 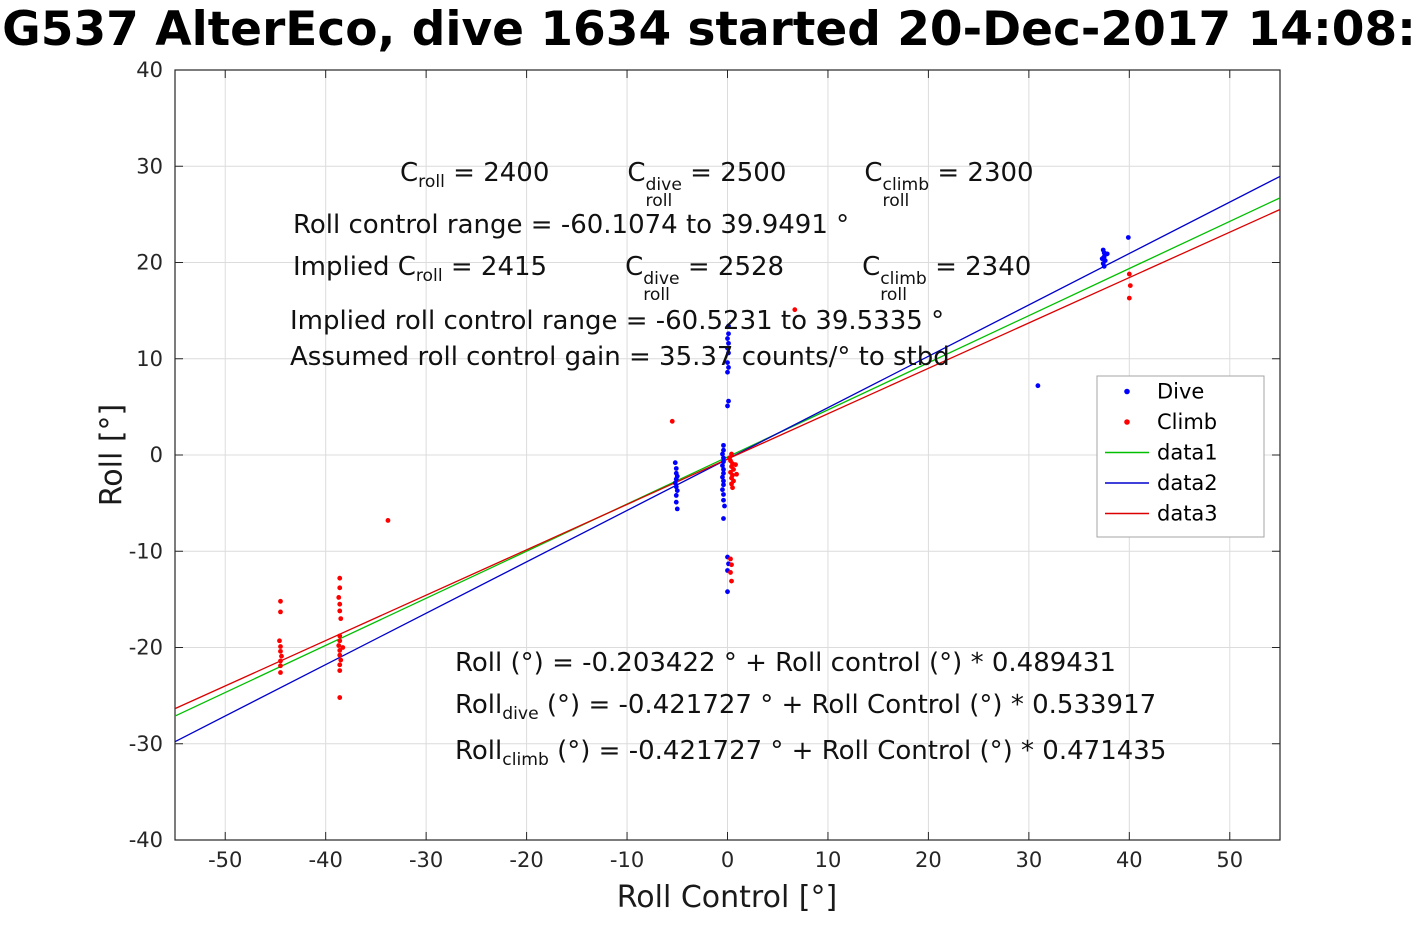 What do you see at coordinates (146, 551) in the screenshot?
I see `y-tick-label: -10` at bounding box center [146, 551].